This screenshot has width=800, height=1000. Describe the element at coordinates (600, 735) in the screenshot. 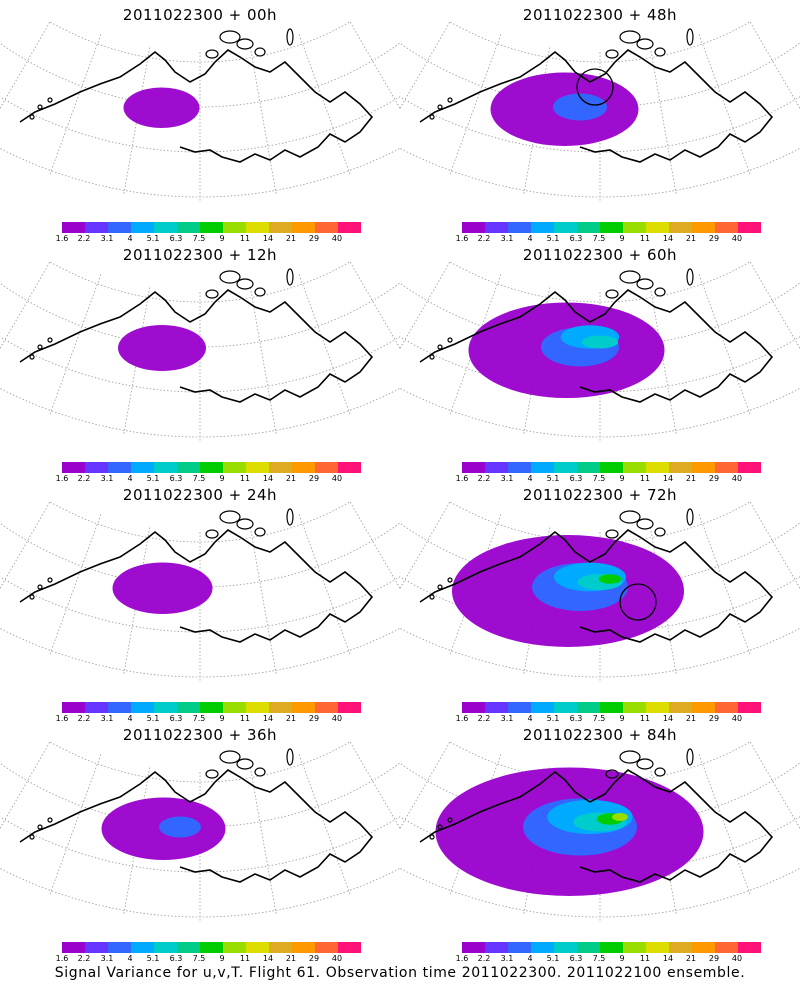

I see `panel-title: 2011022300 + 84h` at that location.